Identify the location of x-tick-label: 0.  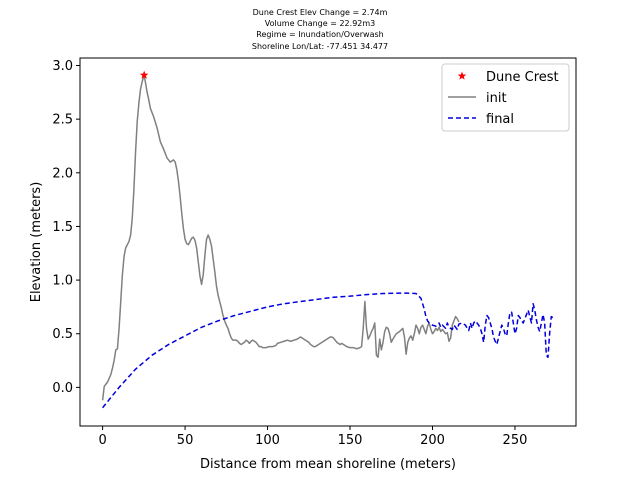
(102, 440).